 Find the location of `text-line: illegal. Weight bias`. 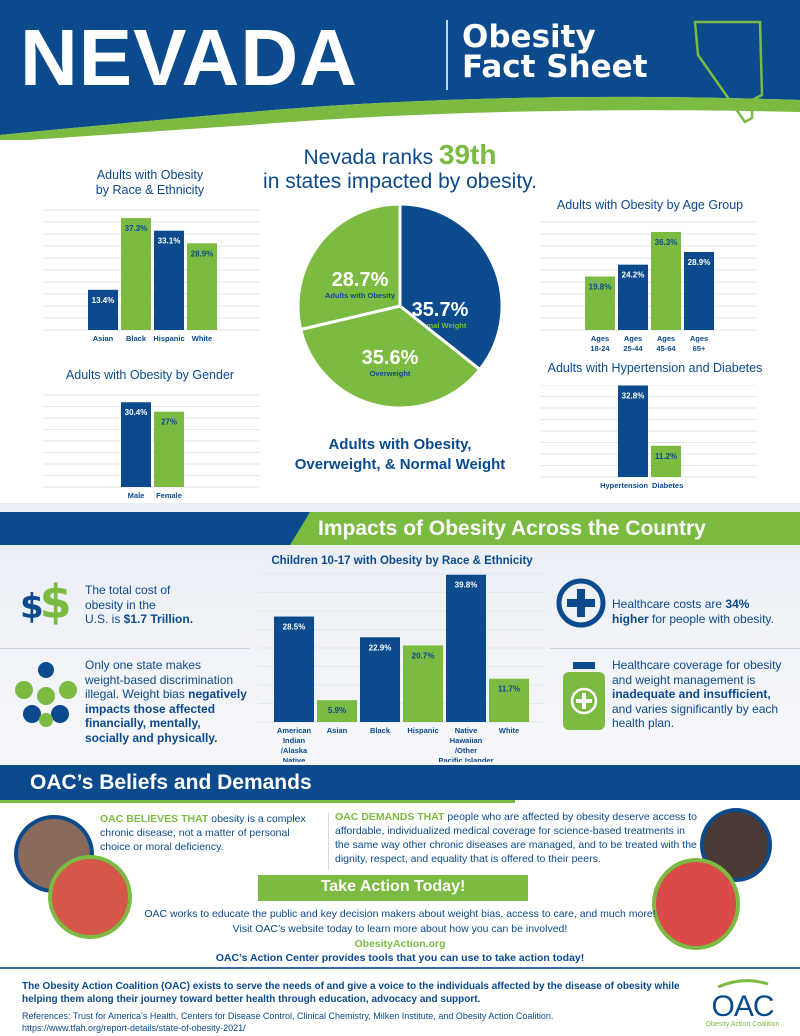

text-line: illegal. Weight bias is located at coordinates (137, 694).